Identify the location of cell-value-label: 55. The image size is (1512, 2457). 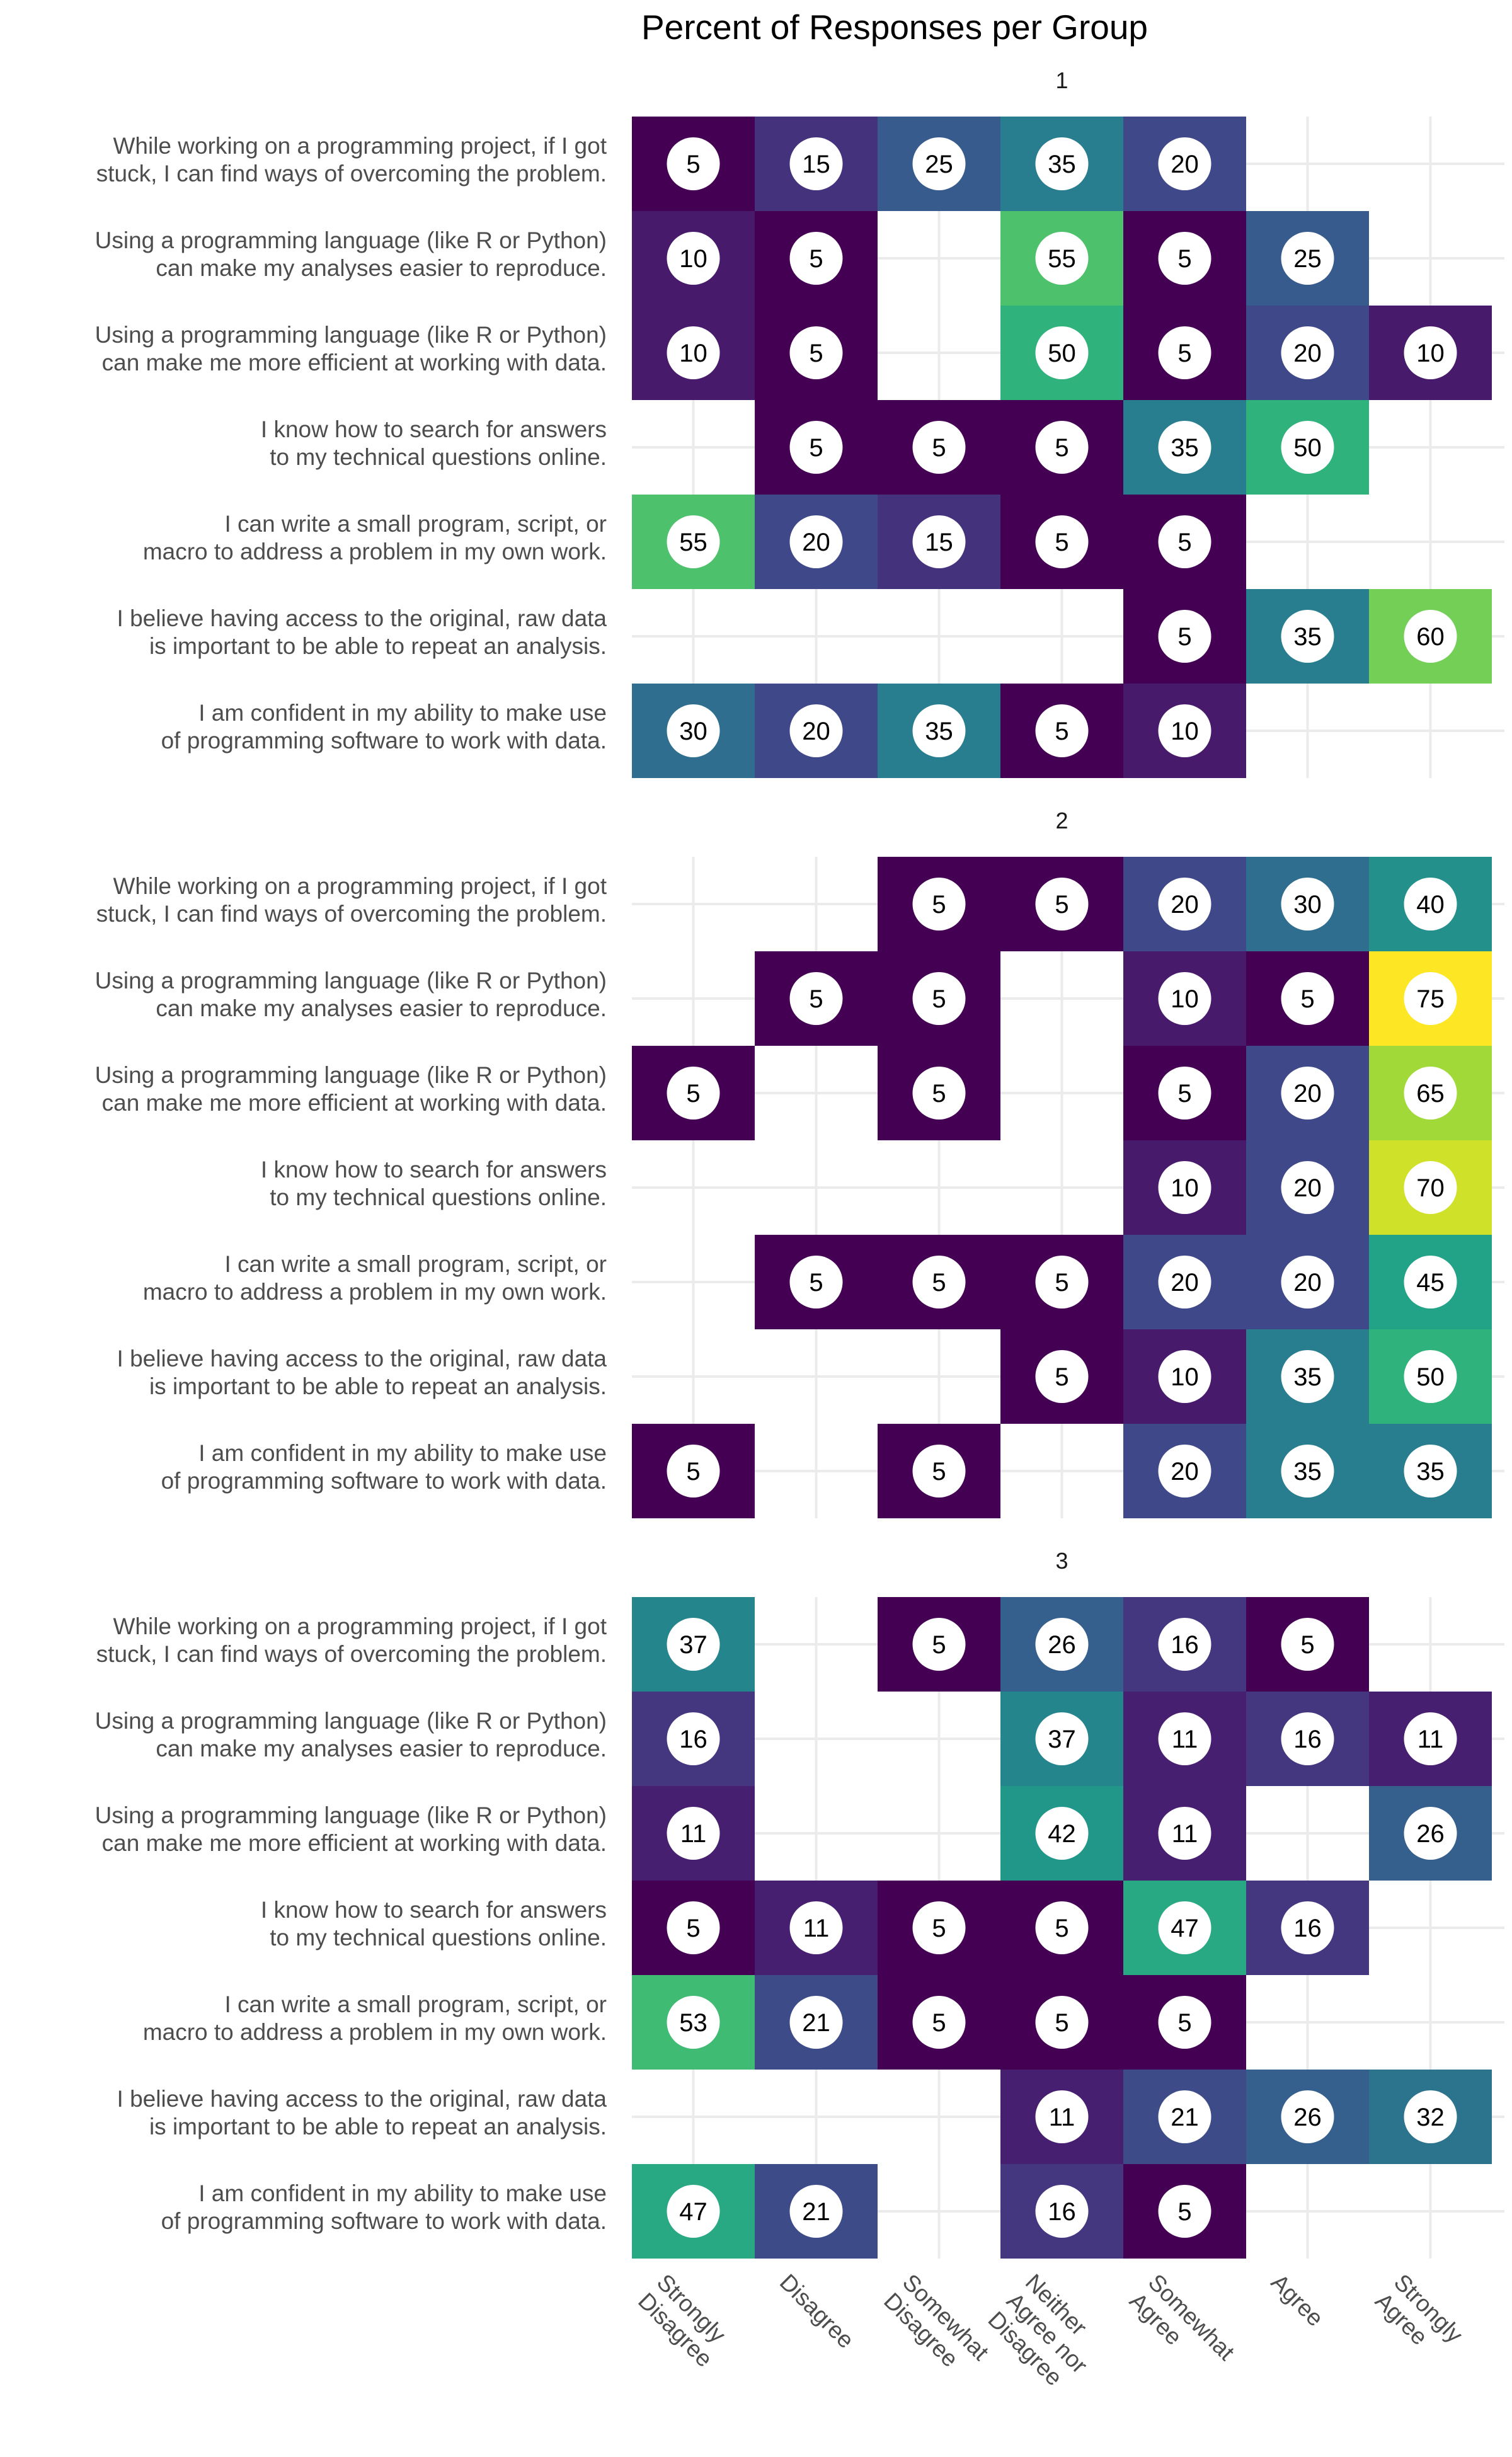
(693, 542).